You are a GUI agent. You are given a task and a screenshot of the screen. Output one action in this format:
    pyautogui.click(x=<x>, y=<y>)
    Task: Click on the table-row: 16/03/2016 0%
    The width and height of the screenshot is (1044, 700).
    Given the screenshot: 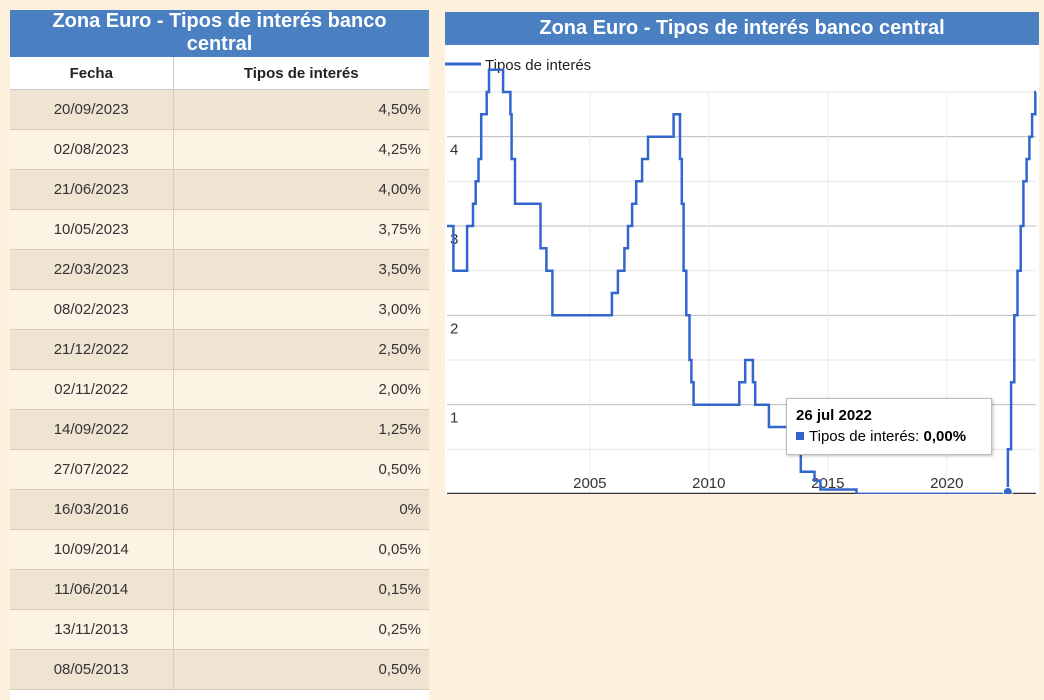 What is the action you would take?
    pyautogui.click(x=219, y=509)
    